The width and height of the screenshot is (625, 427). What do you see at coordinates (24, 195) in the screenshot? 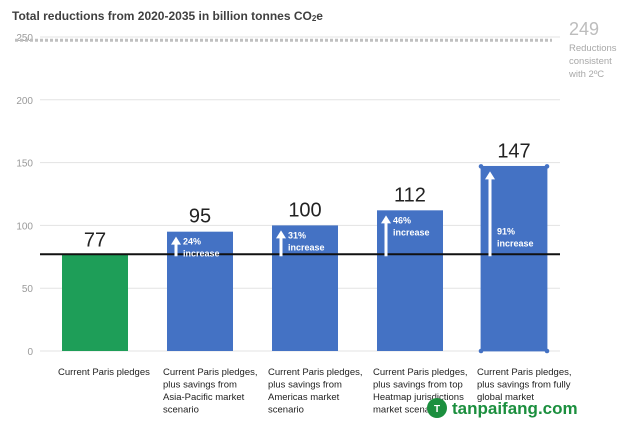
I see `y-axis-ticks: 0 50 100 150 200 250` at bounding box center [24, 195].